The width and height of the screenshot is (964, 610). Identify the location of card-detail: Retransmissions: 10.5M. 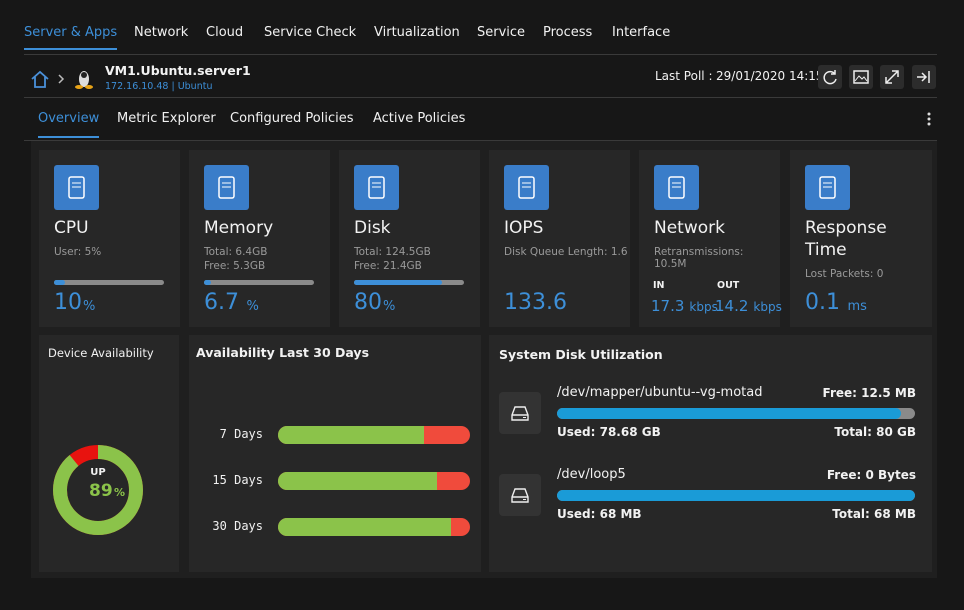
(699, 258).